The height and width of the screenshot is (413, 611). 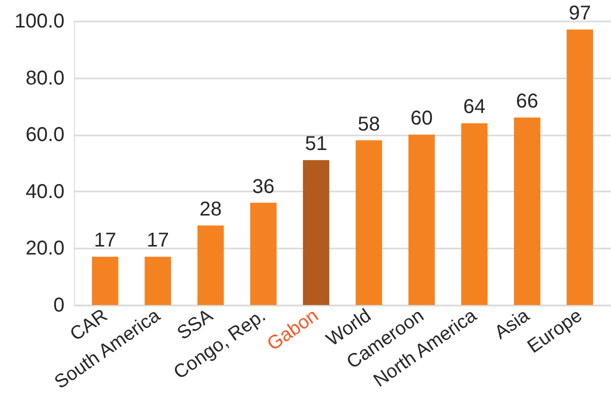 I want to click on y-tick-label: 80.0, so click(x=45, y=78).